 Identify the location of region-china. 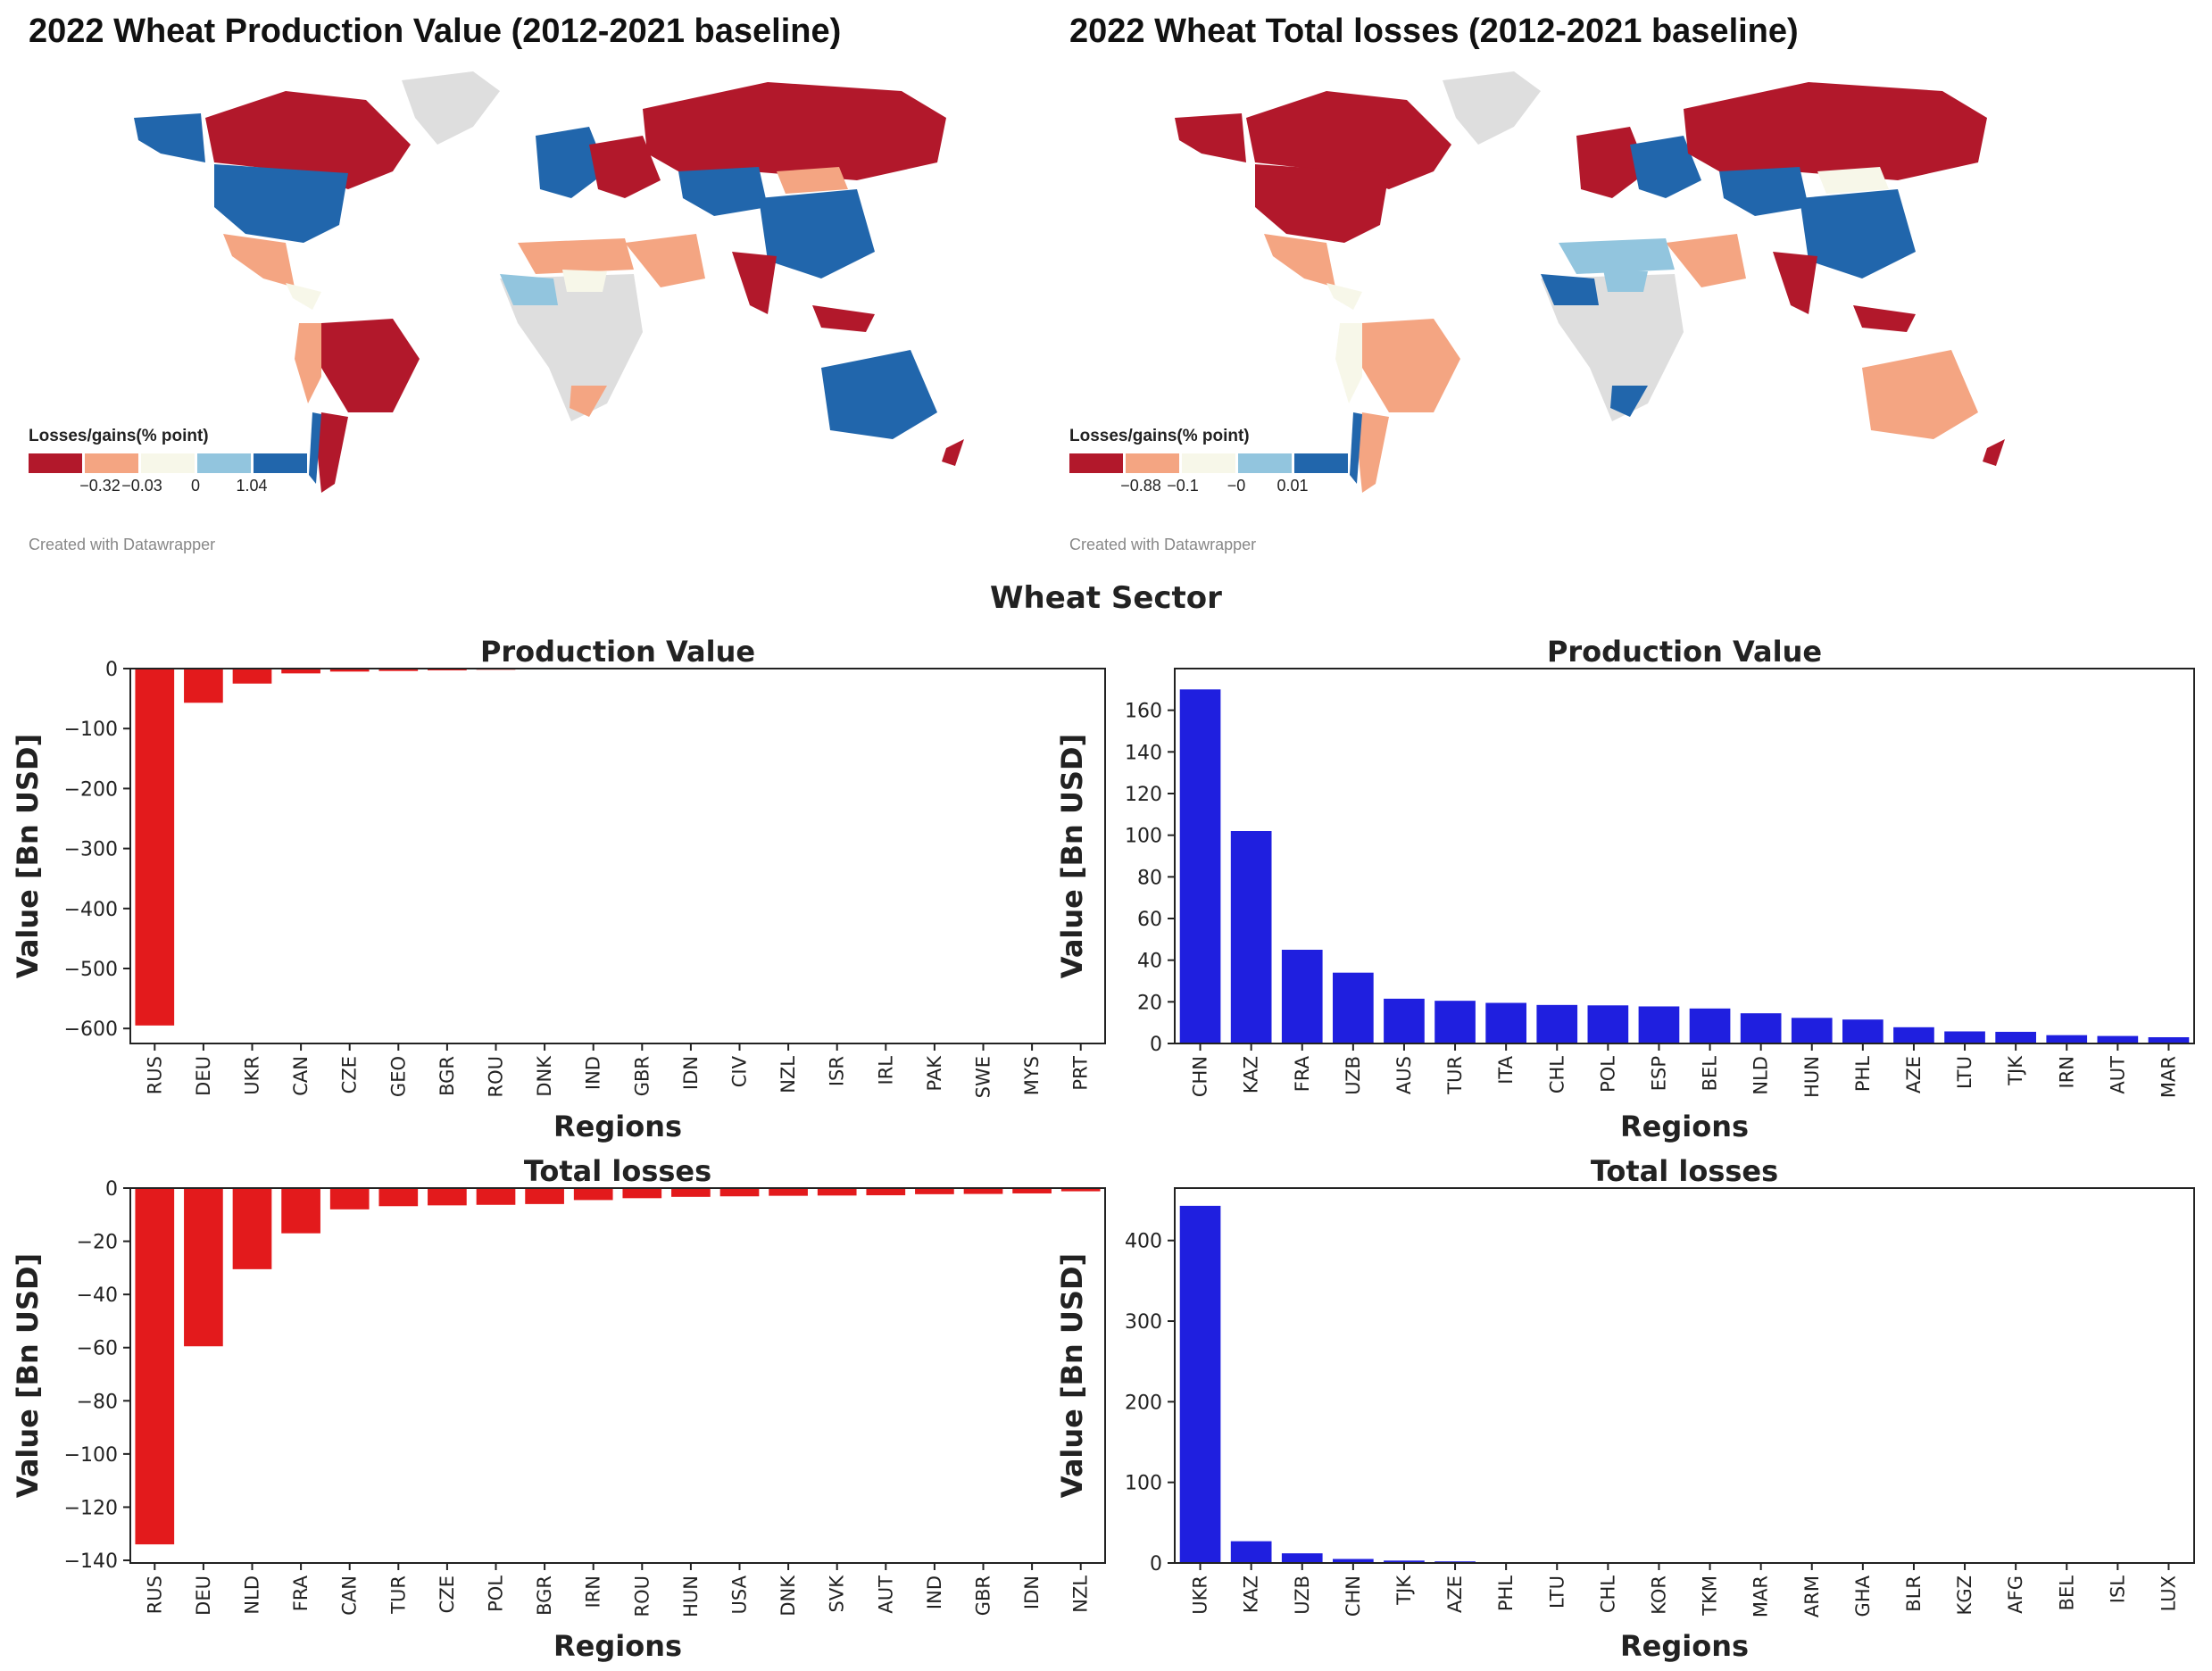
(1858, 234).